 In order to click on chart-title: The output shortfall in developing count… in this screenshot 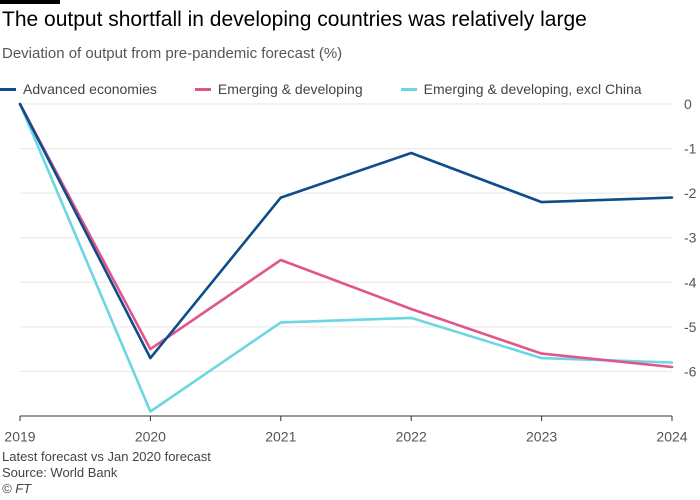, I will do `click(294, 19)`.